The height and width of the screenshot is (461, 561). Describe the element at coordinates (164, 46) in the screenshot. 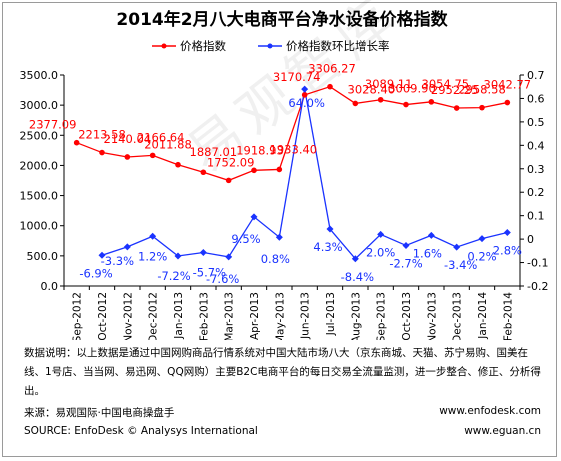

I see `legend-marker-price` at that location.